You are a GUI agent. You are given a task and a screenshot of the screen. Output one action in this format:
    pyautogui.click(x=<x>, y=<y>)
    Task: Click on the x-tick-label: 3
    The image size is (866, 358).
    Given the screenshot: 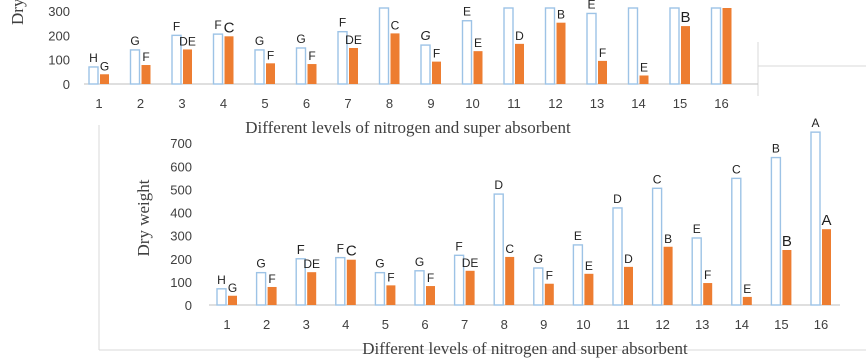 What is the action you would take?
    pyautogui.click(x=306, y=324)
    